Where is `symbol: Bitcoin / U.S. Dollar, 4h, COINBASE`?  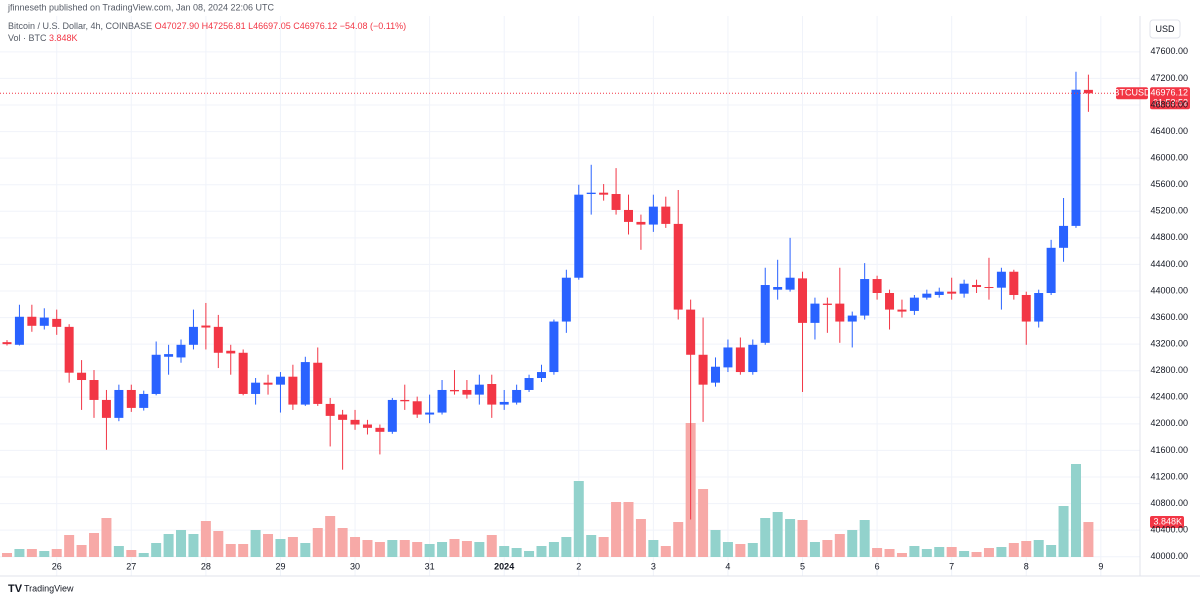 symbol: Bitcoin / U.S. Dollar, 4h, COINBASE is located at coordinates (80, 26).